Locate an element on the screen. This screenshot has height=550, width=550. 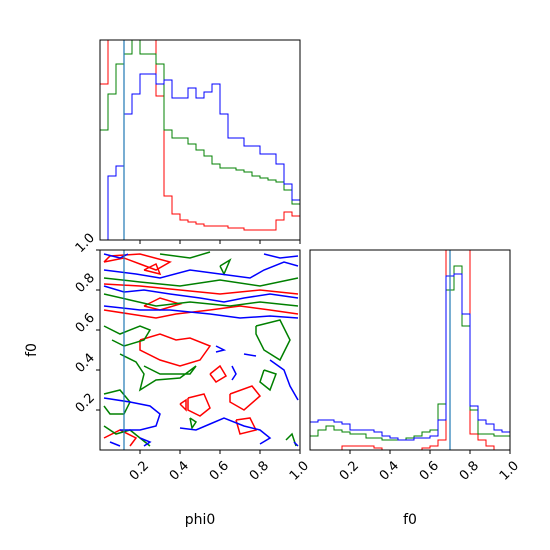
phi0-histogram-frame is located at coordinates (200, 140).